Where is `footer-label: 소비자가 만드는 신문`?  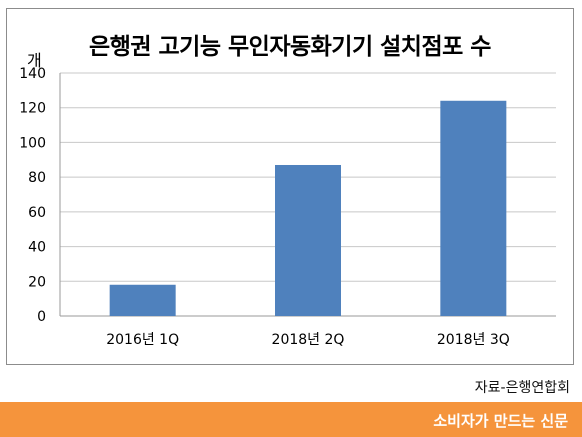 footer-label: 소비자가 만드는 신문 is located at coordinates (500, 421).